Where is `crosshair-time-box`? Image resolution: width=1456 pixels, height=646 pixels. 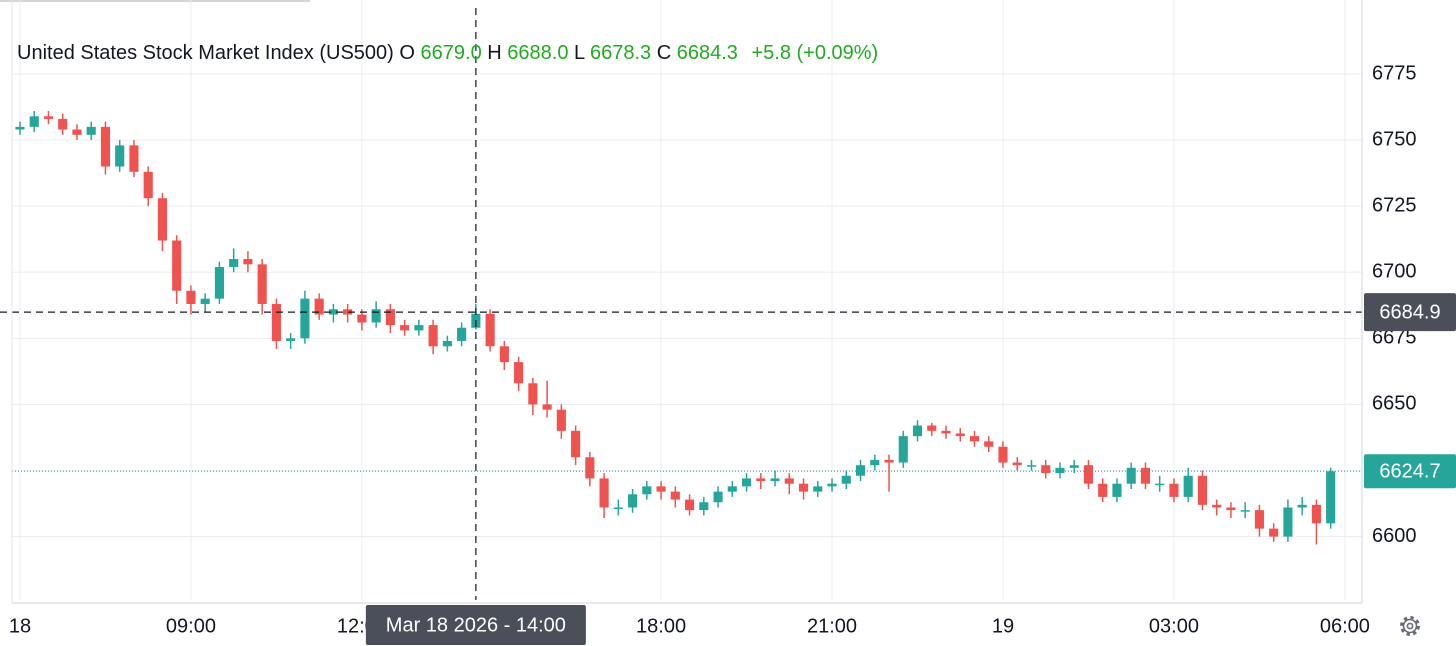
crosshair-time-box is located at coordinates (475, 625).